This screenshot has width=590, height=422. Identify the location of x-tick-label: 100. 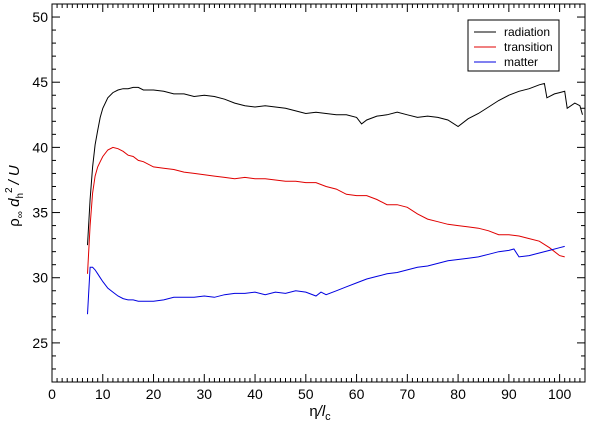
(560, 394).